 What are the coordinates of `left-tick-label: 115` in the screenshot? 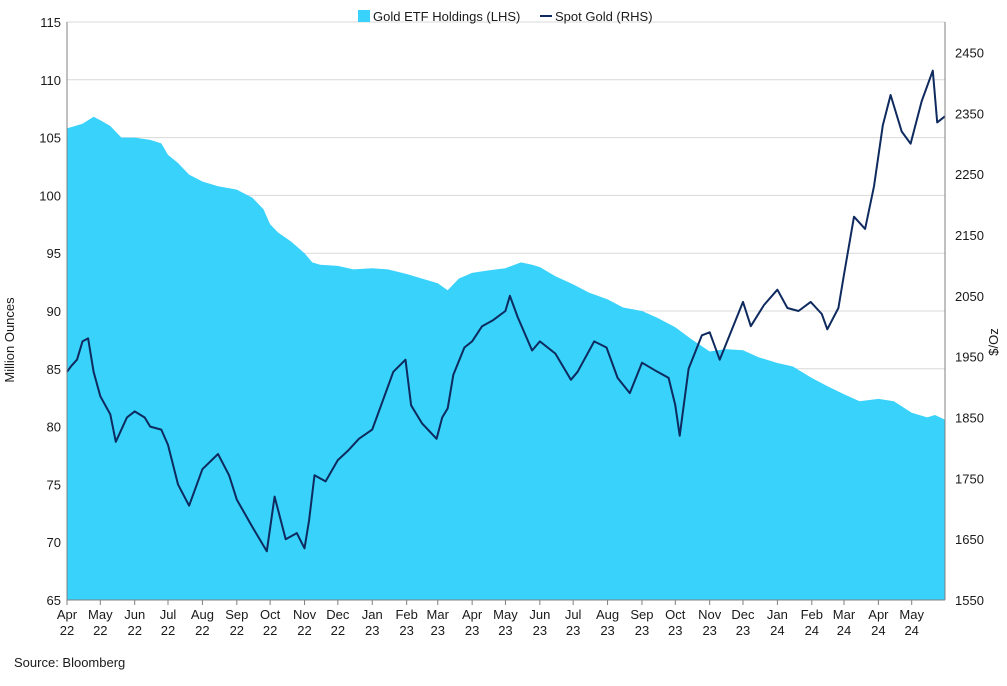 It's located at (50, 22).